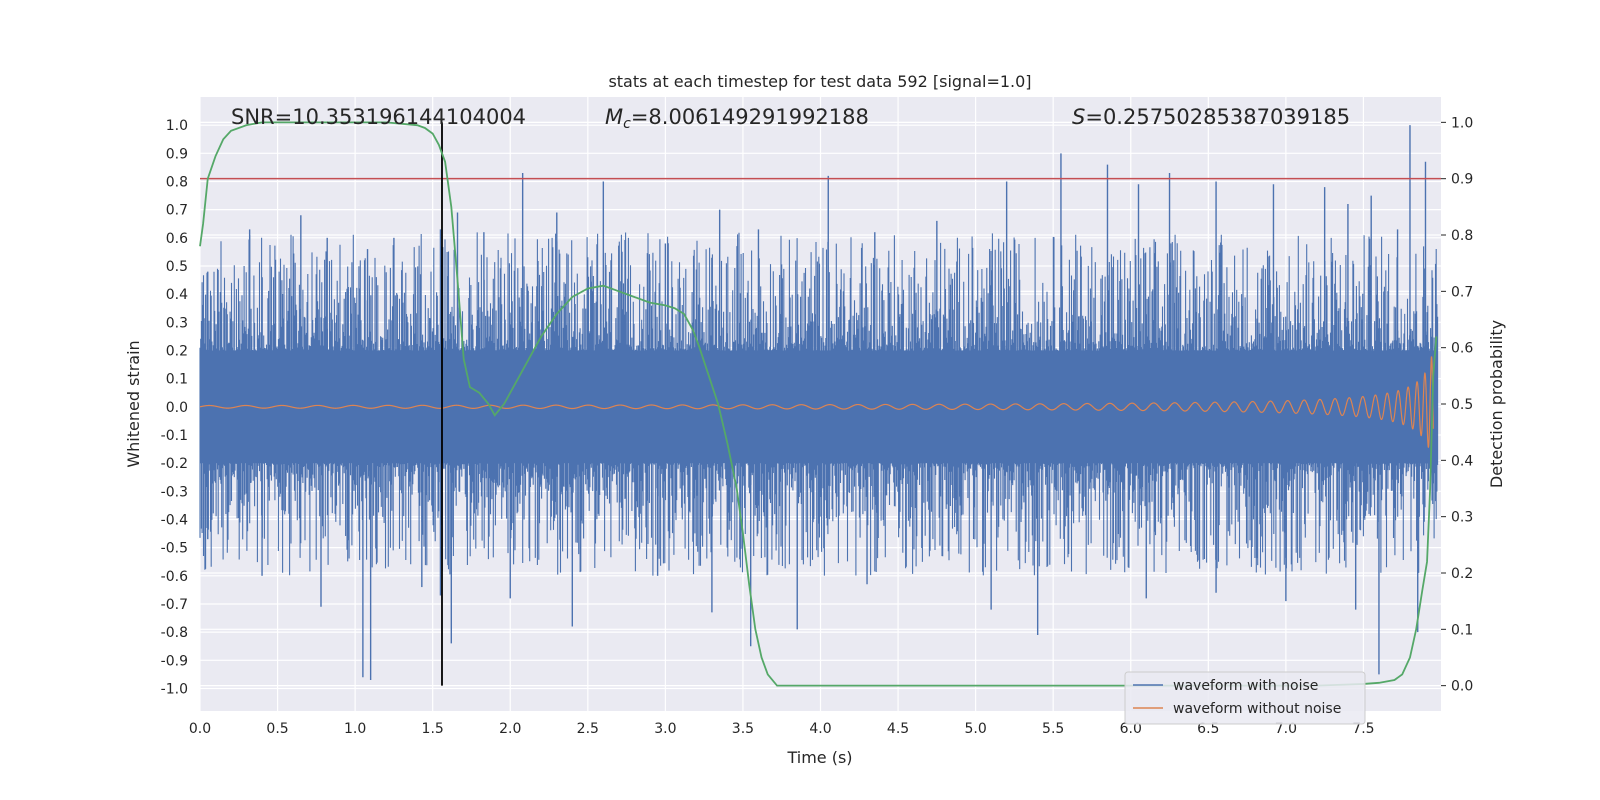 Image resolution: width=1600 pixels, height=800 pixels. Describe the element at coordinates (177, 211) in the screenshot. I see `y-tick-label: 0.7` at that location.